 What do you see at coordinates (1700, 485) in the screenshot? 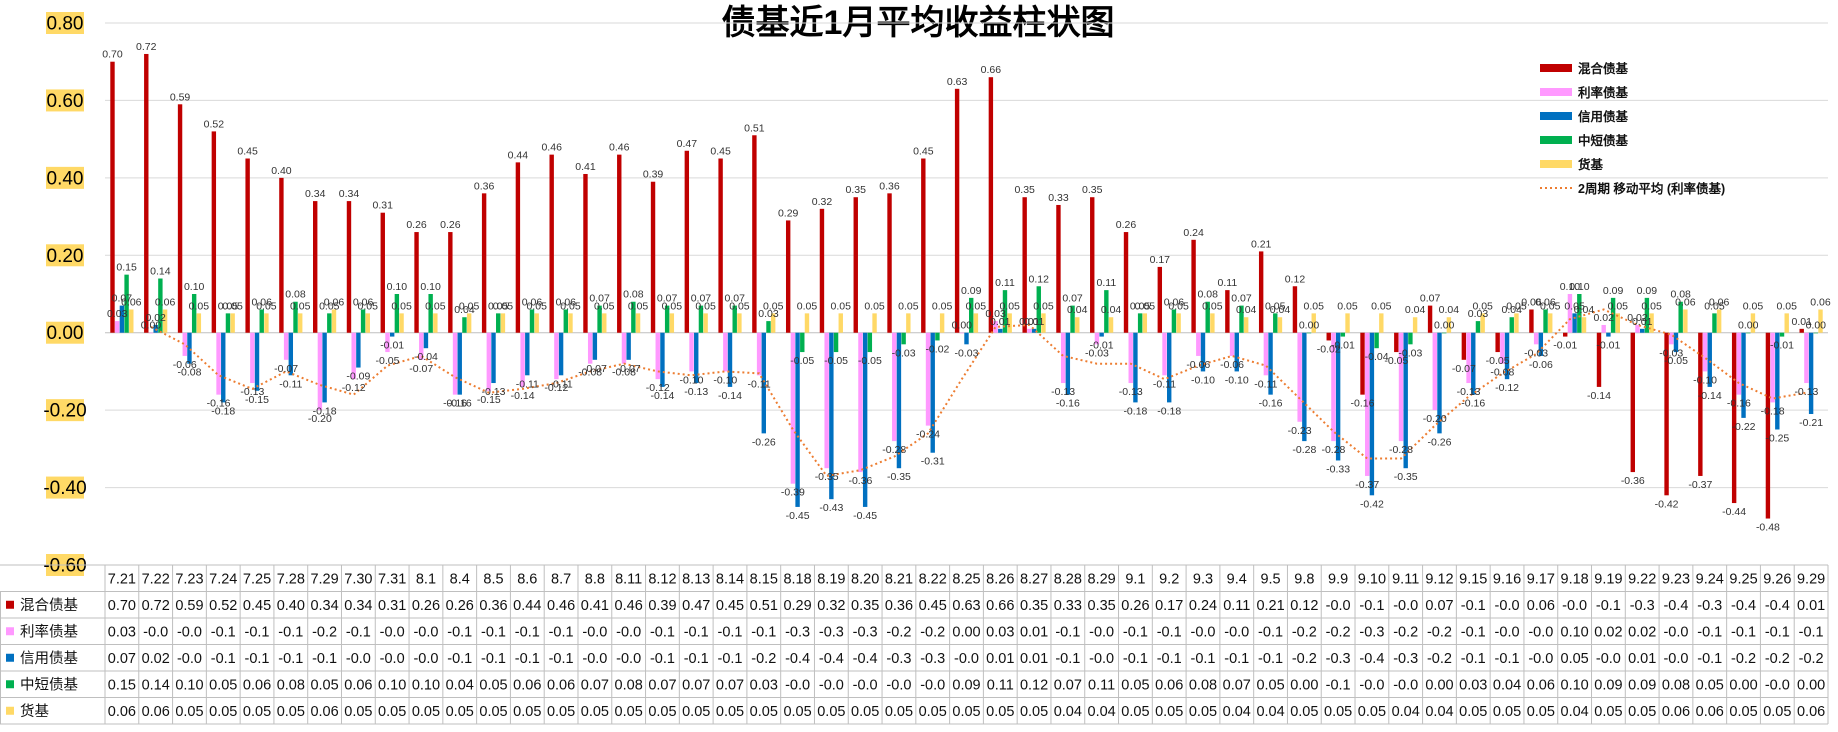
I see `data-label: -0.37` at bounding box center [1700, 485].